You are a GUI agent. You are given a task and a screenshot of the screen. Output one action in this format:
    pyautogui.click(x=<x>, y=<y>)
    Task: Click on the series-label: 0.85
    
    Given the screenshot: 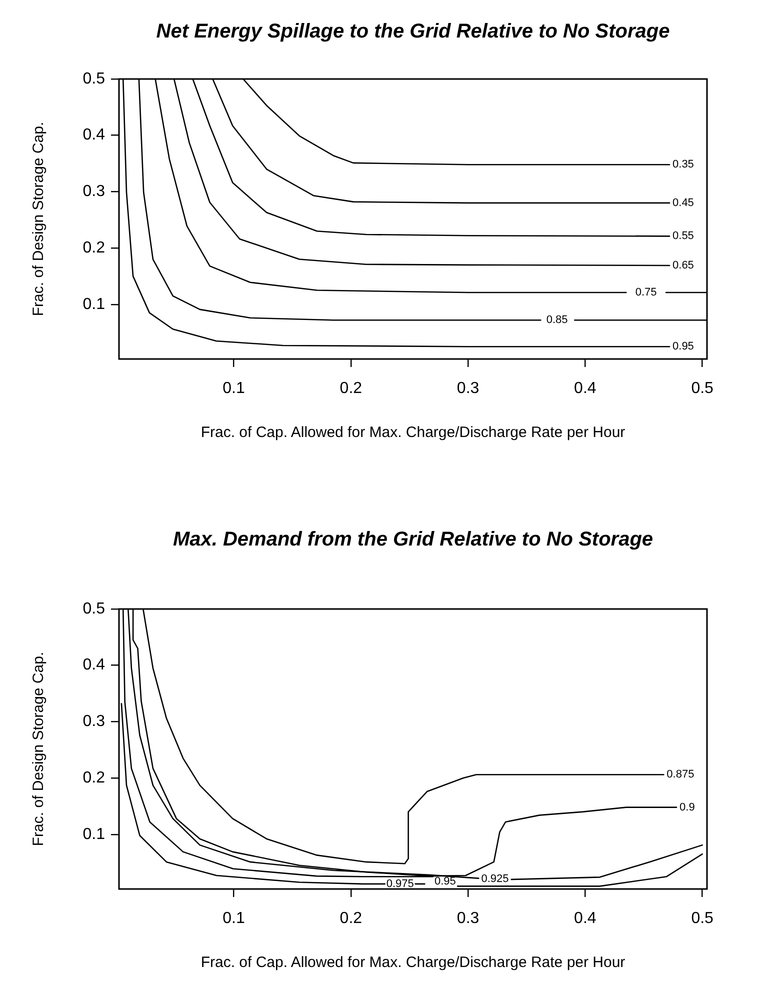 What is the action you would take?
    pyautogui.click(x=557, y=320)
    